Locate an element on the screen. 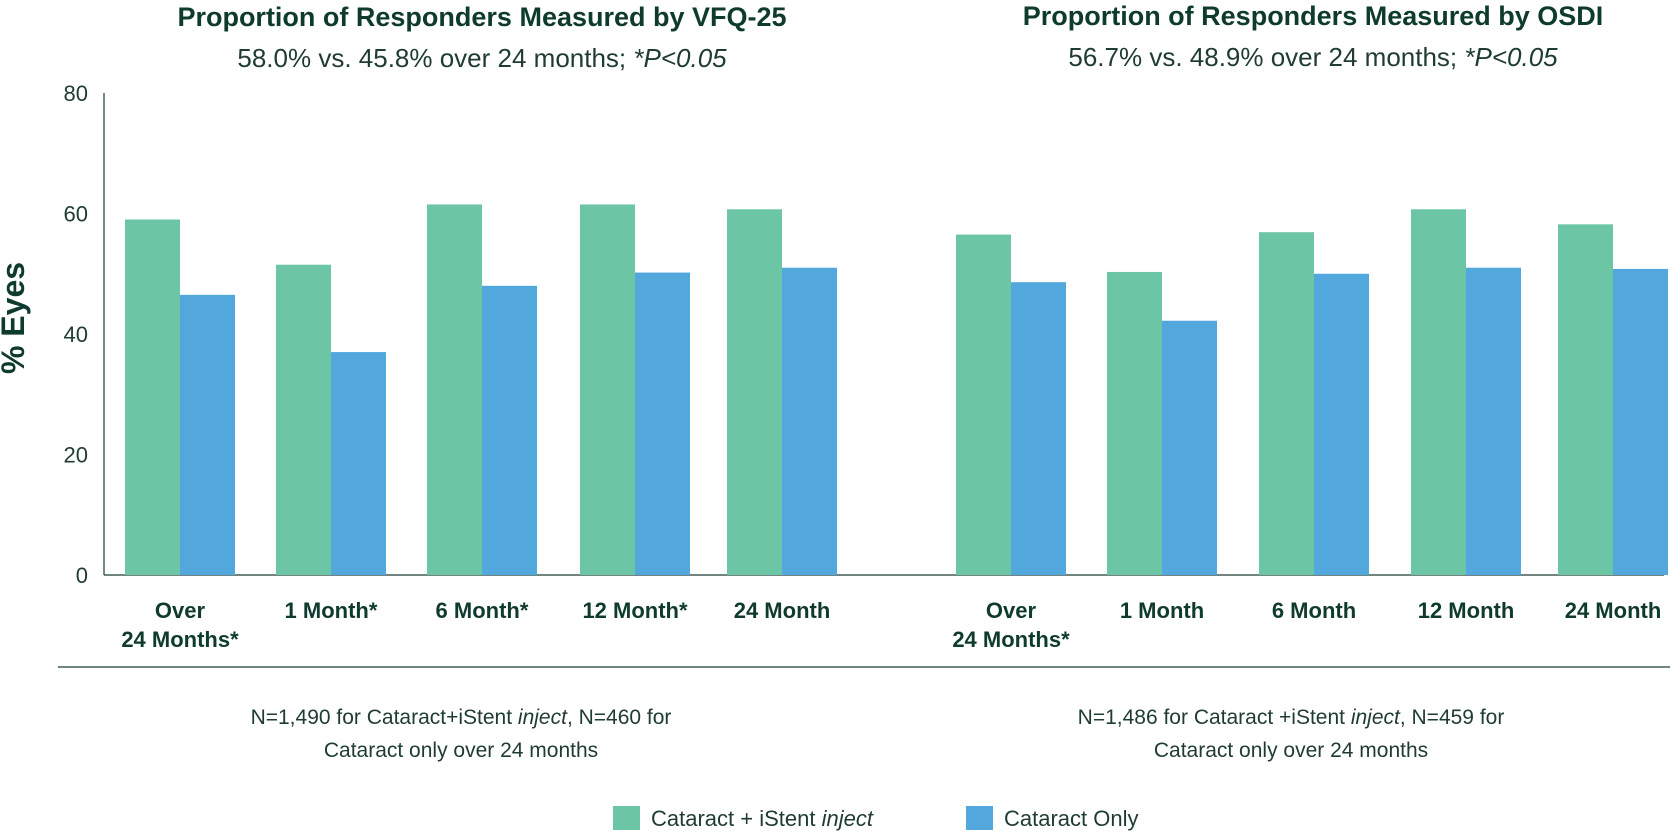  category-label: 12 Month is located at coordinates (1466, 610).